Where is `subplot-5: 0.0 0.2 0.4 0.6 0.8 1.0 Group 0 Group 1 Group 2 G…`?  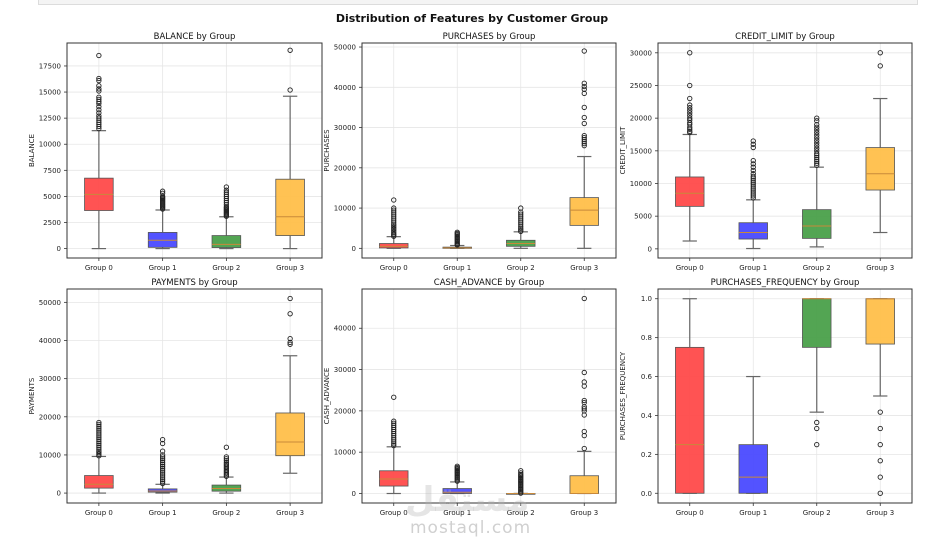
subplot-5: 0.0 0.2 0.4 0.6 0.8 1.0 Group 0 Group 1 Group 2 G… is located at coordinates (766, 397).